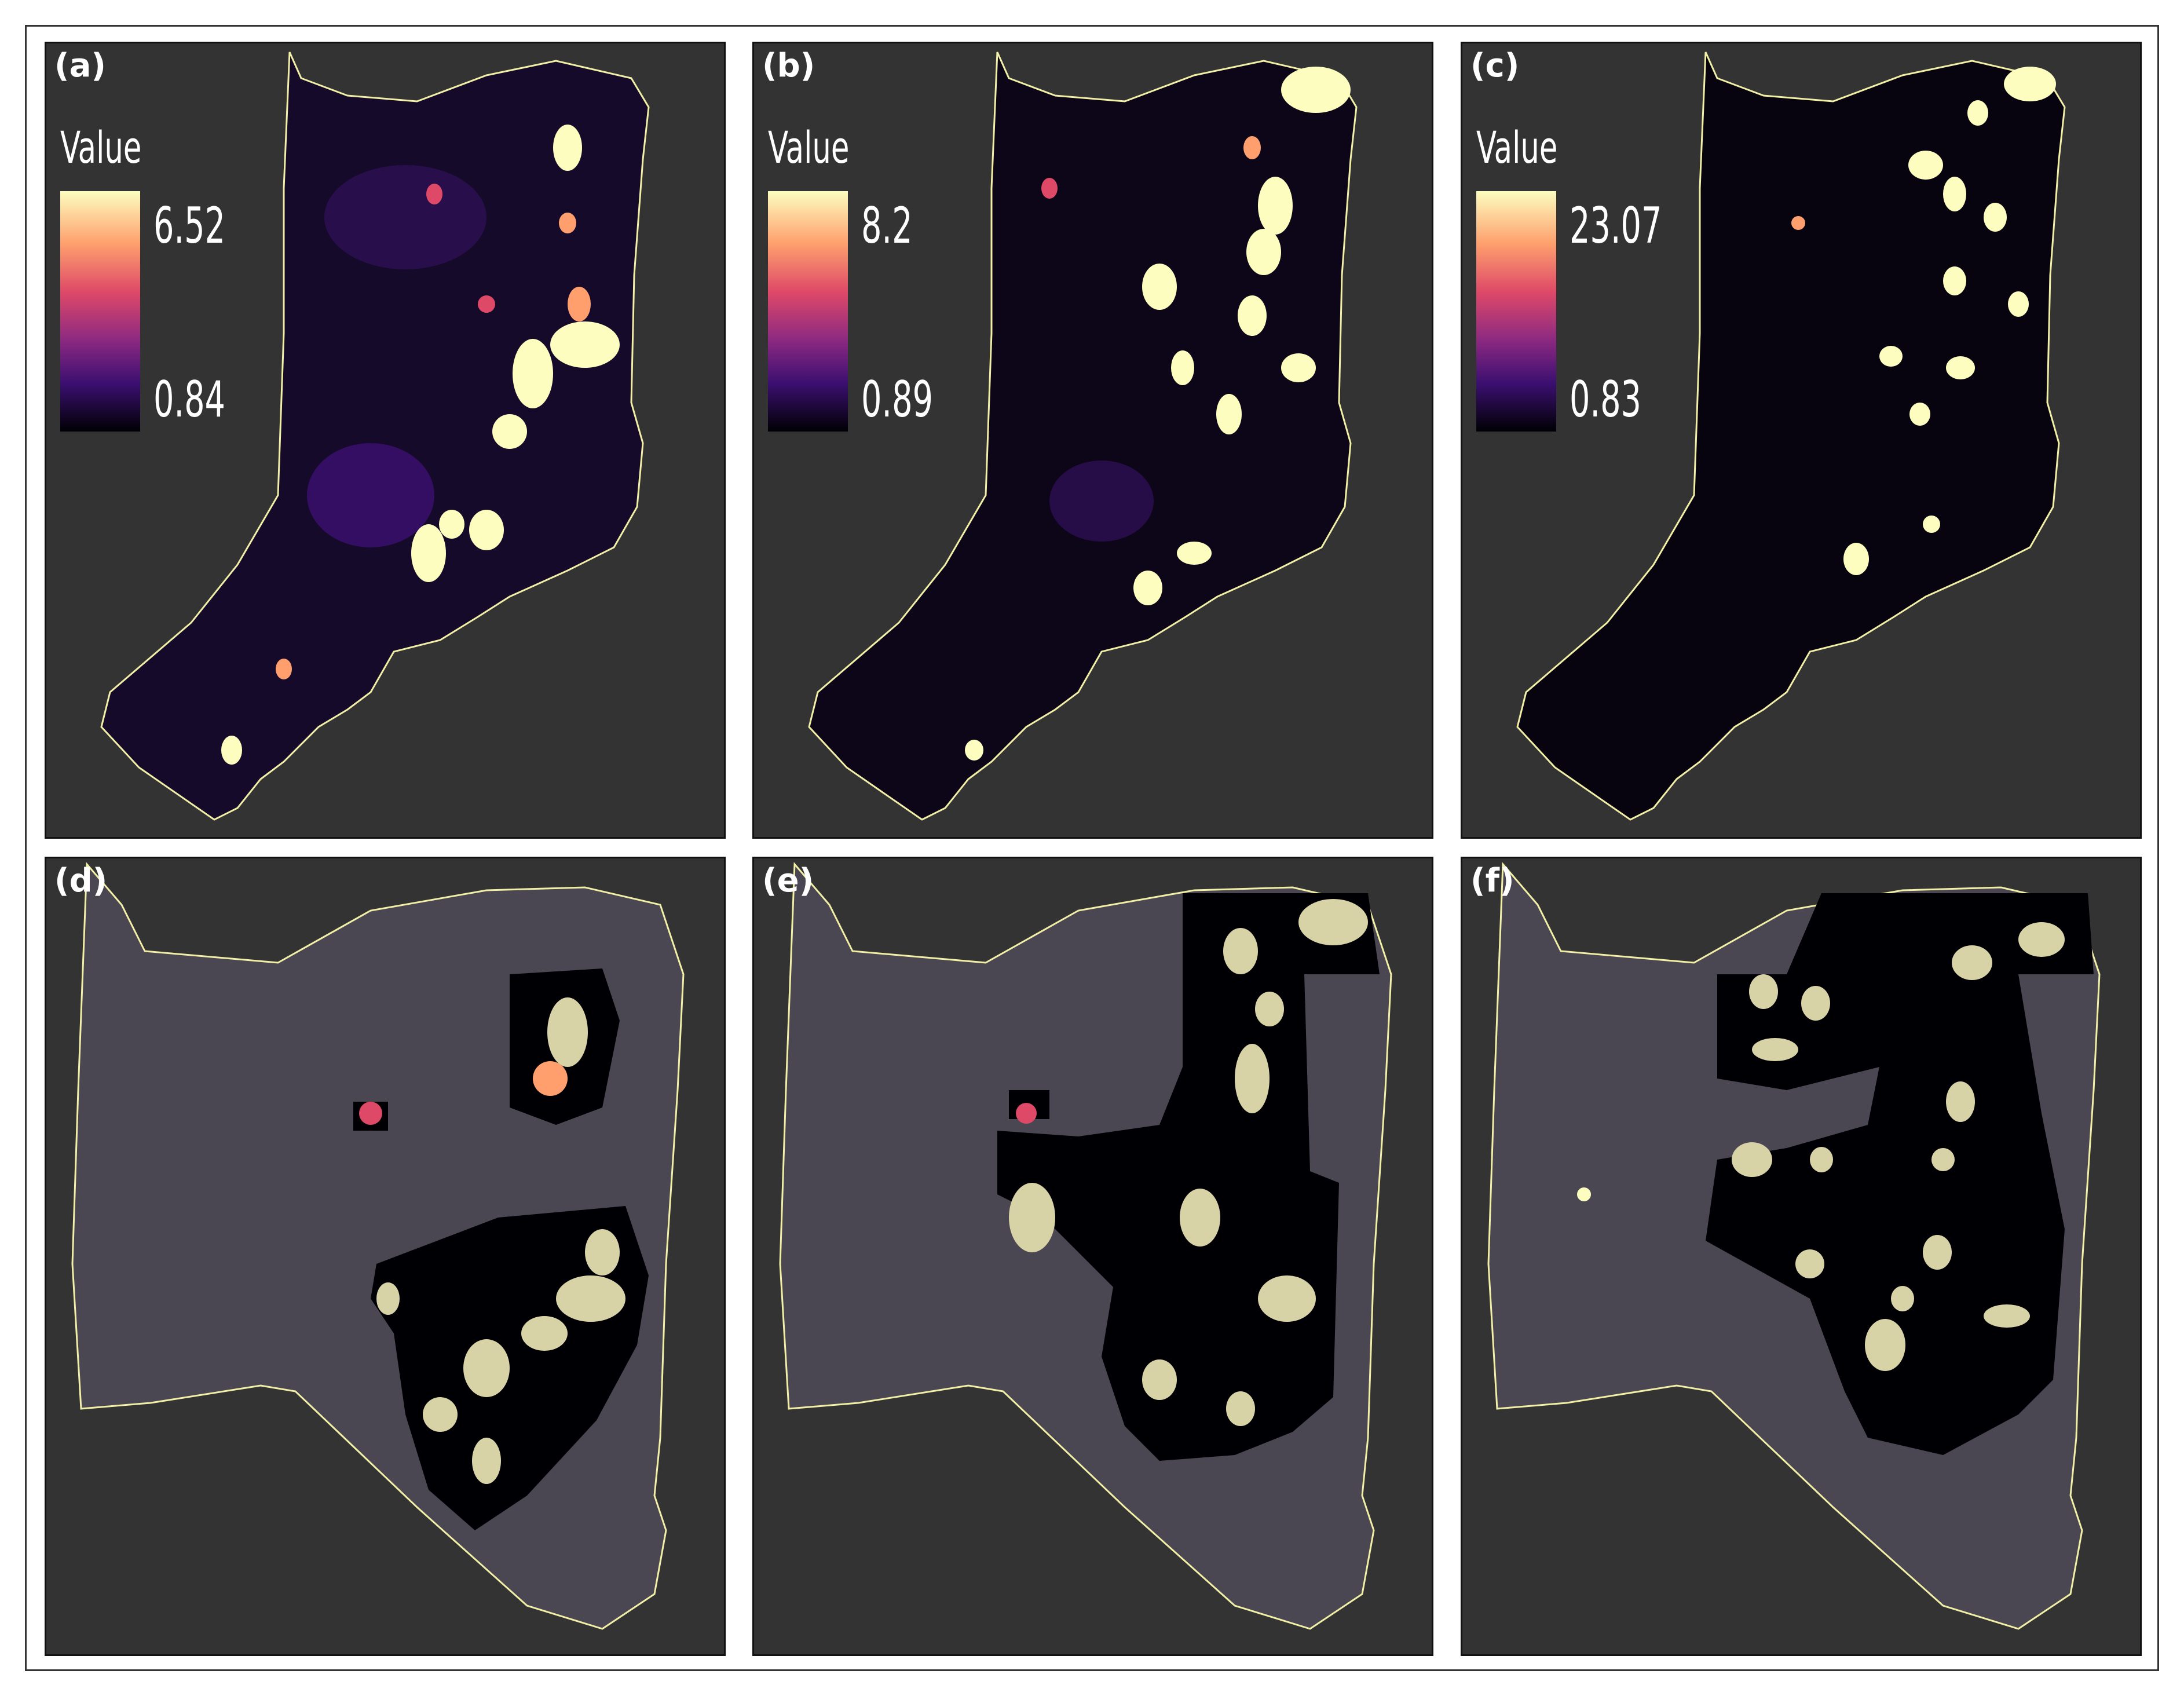 This screenshot has width=2184, height=1696. I want to click on panel-label: (f), so click(1492, 881).